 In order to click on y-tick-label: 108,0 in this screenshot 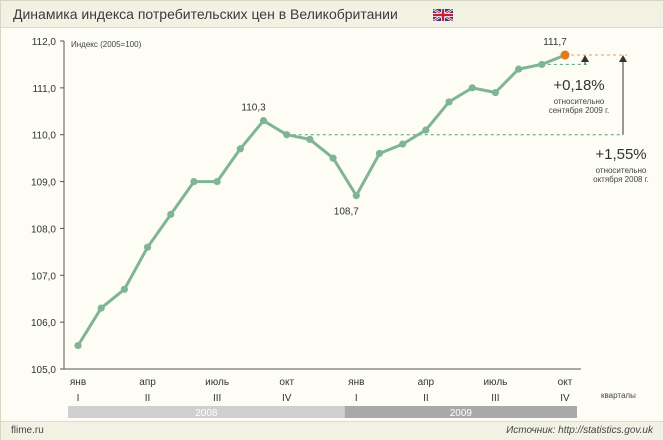, I will do `click(43, 229)`.